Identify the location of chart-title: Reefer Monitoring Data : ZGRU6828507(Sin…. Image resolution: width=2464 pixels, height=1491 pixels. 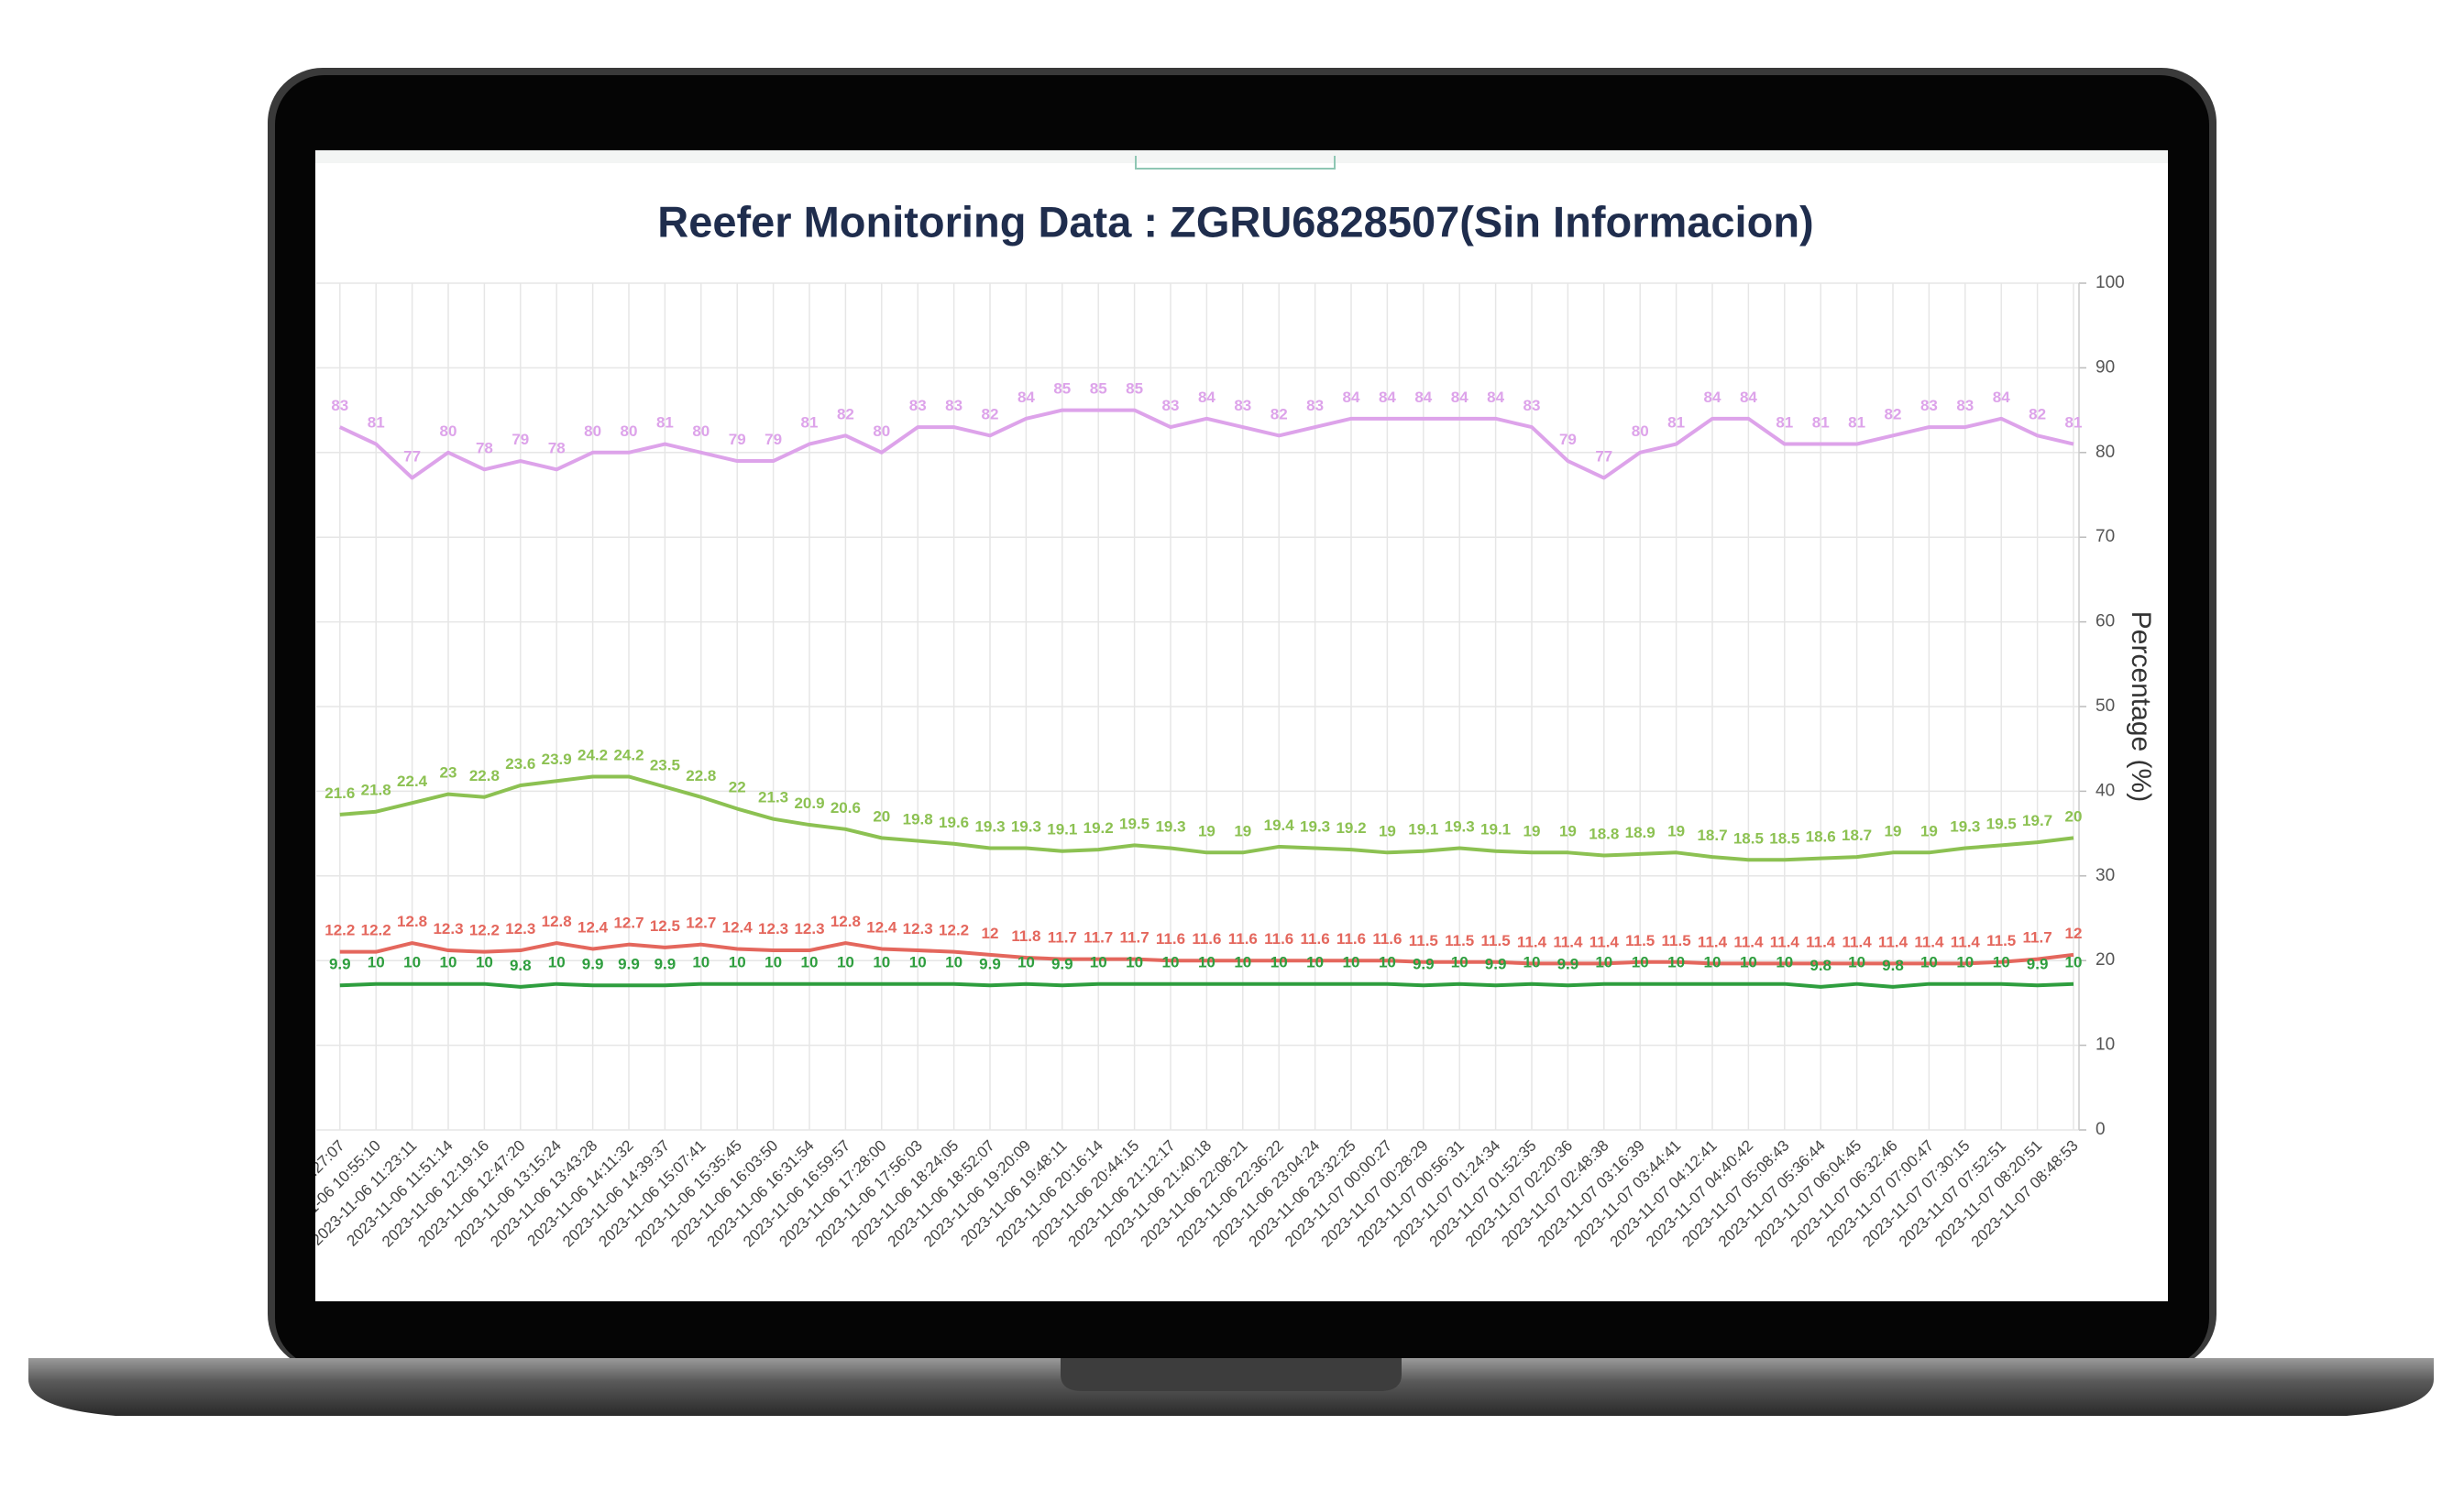
(1235, 222).